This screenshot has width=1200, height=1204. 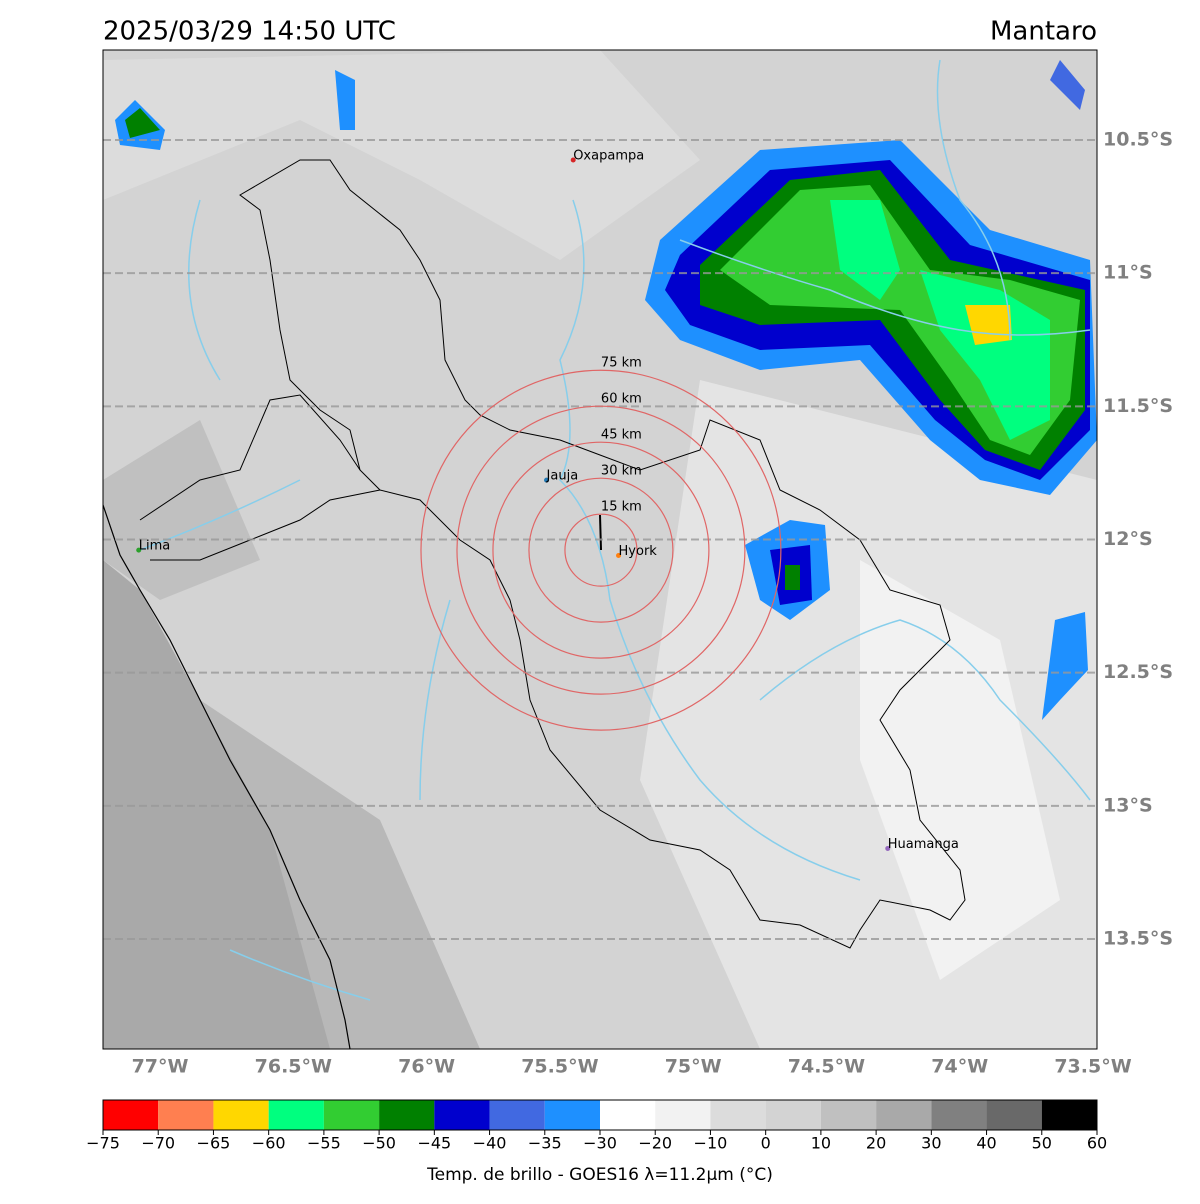 What do you see at coordinates (269, 1143) in the screenshot?
I see `colorbar-tick-label: −60` at bounding box center [269, 1143].